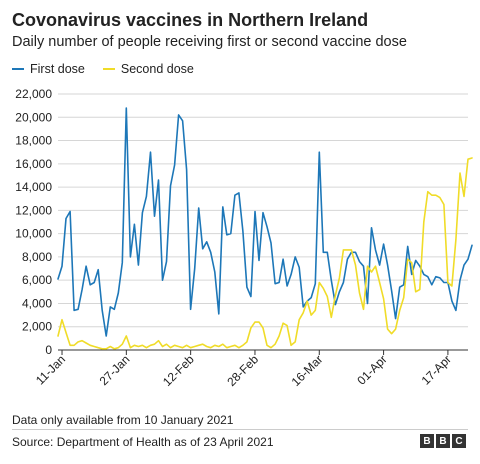 The image size is (480, 464). I want to click on x-tick-label: 11-Jan, so click(50, 369).